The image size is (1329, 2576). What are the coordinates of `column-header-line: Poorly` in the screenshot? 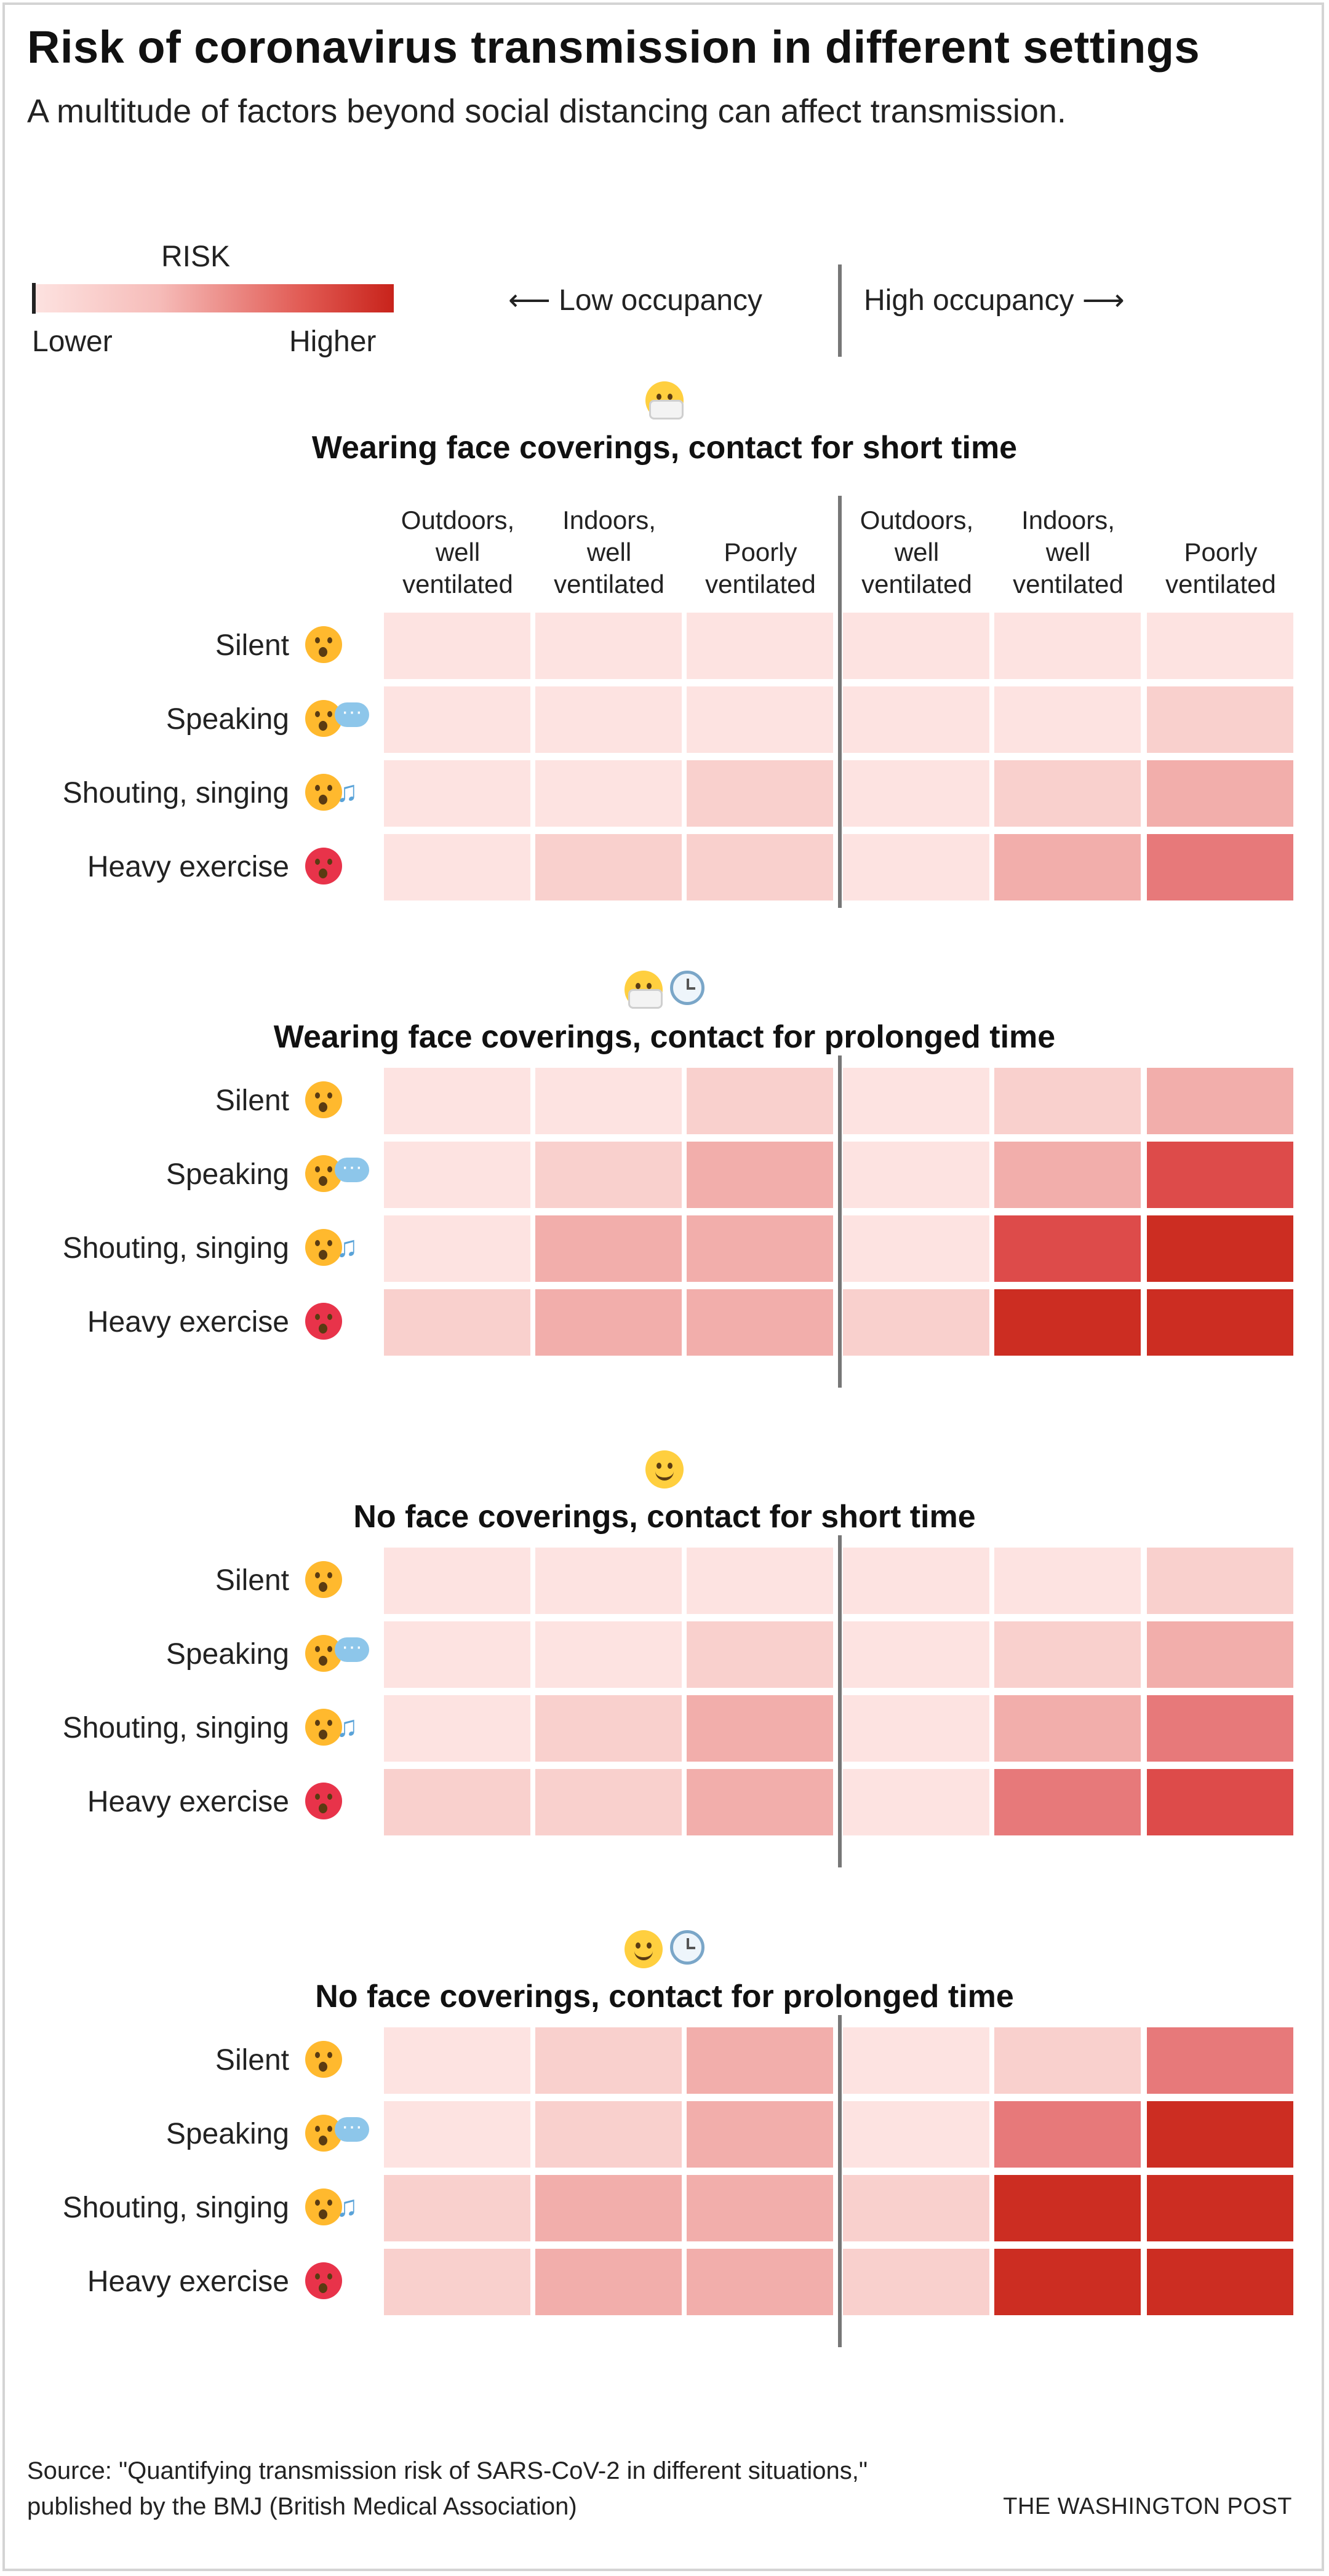 It's located at (1221, 552).